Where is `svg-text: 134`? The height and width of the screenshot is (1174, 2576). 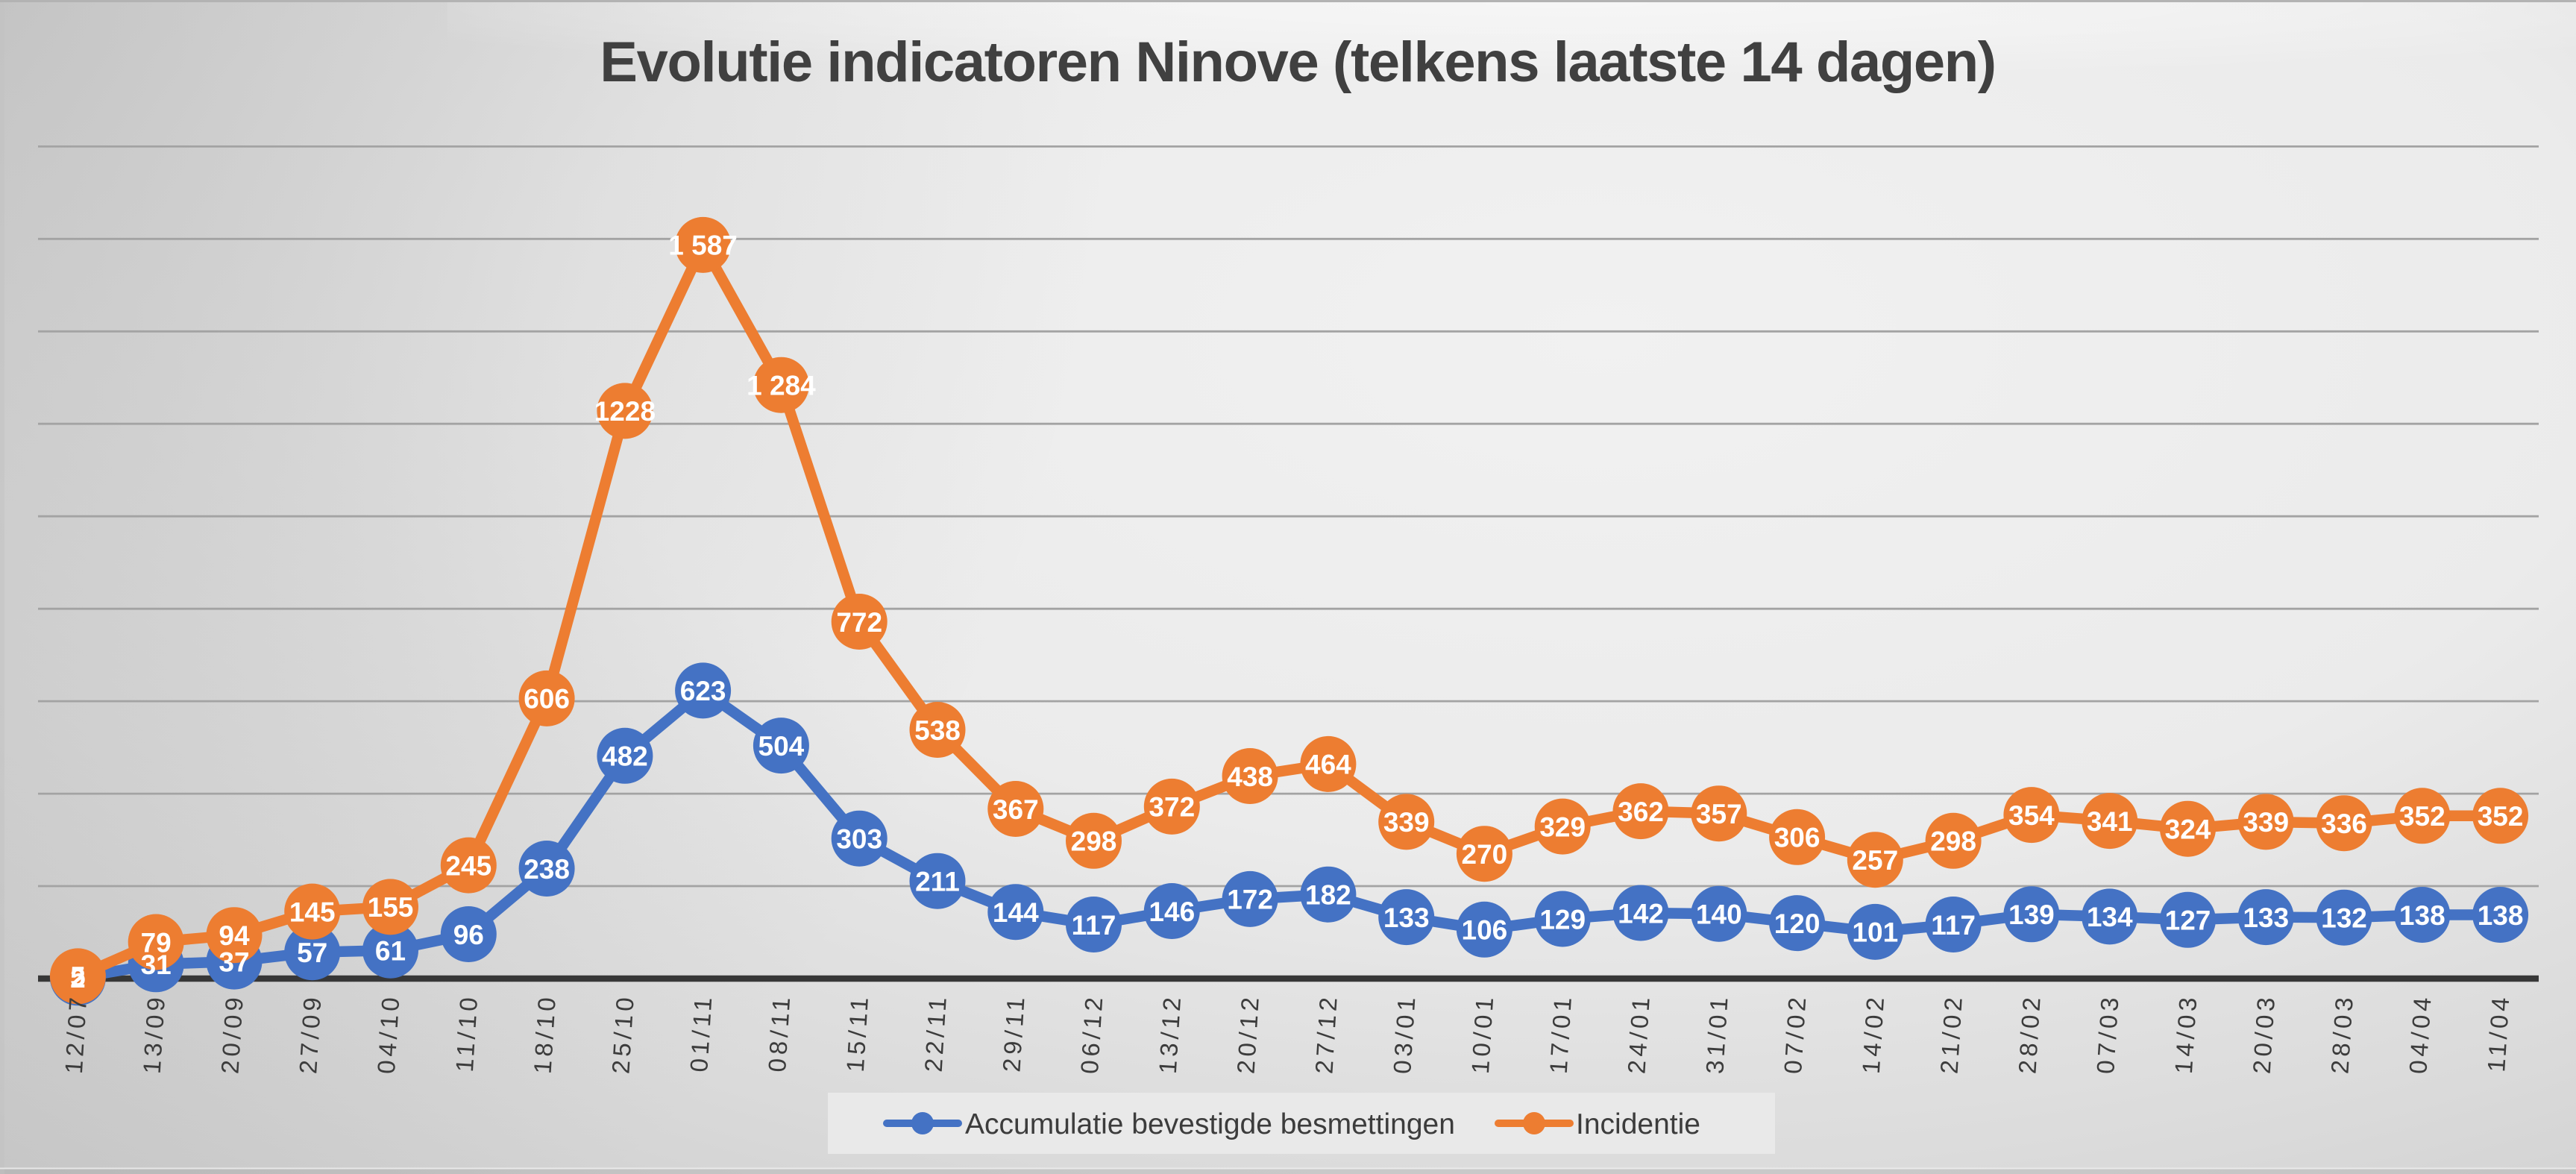 svg-text: 134 is located at coordinates (2110, 917).